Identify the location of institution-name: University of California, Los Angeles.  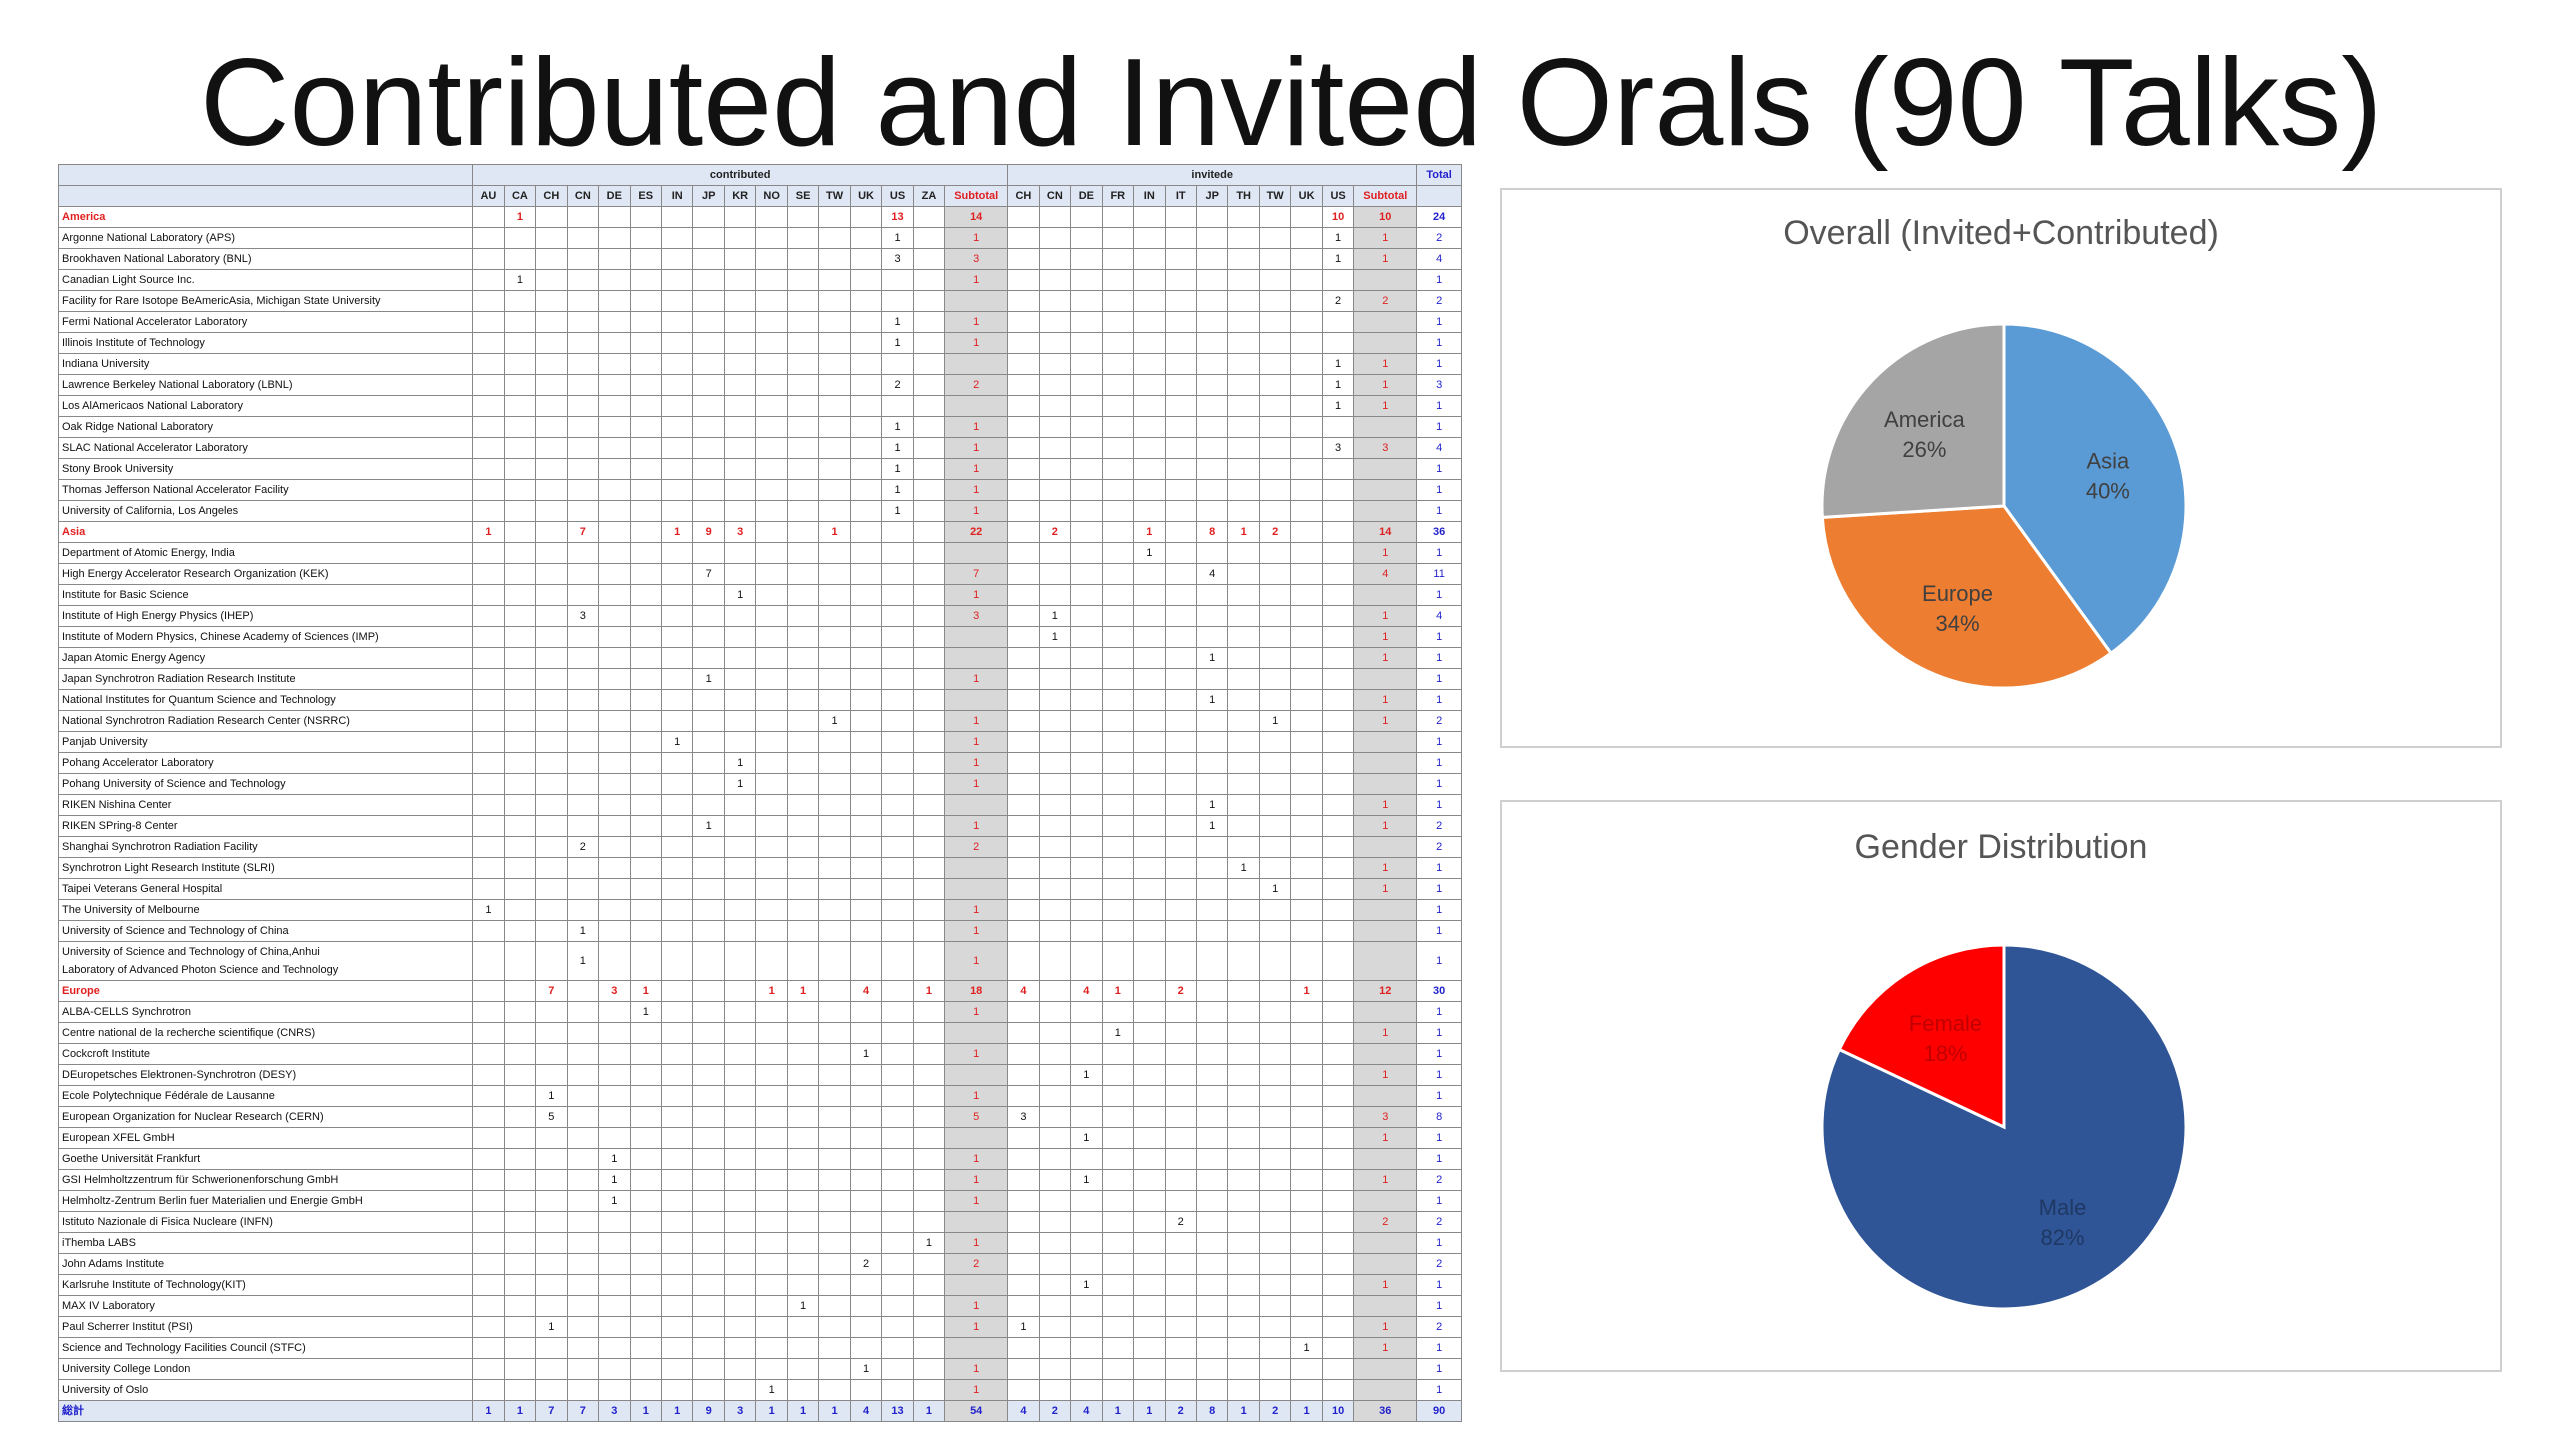
(265, 511).